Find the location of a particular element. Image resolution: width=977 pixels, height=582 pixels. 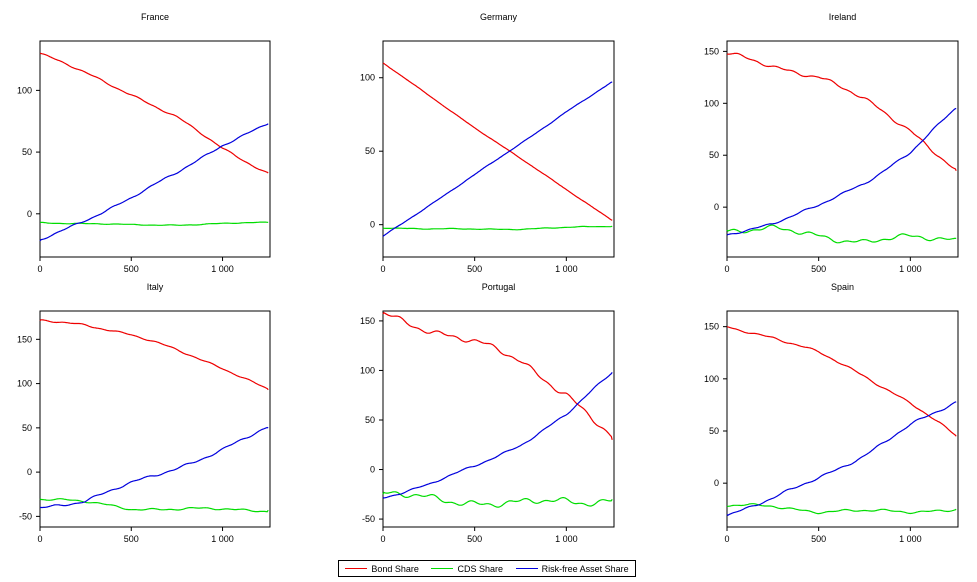

legend-item-bond: Bond Share is located at coordinates (382, 569).